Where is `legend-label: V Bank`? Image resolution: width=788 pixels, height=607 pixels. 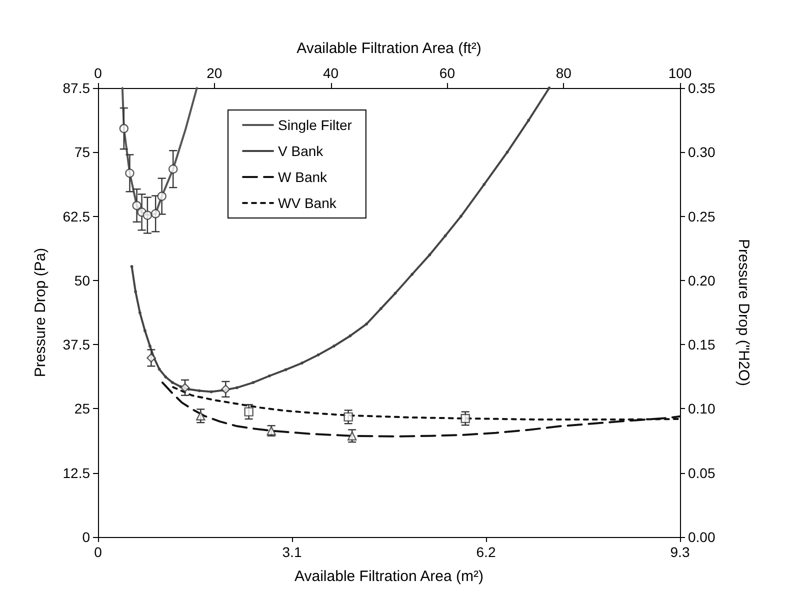 legend-label: V Bank is located at coordinates (301, 151).